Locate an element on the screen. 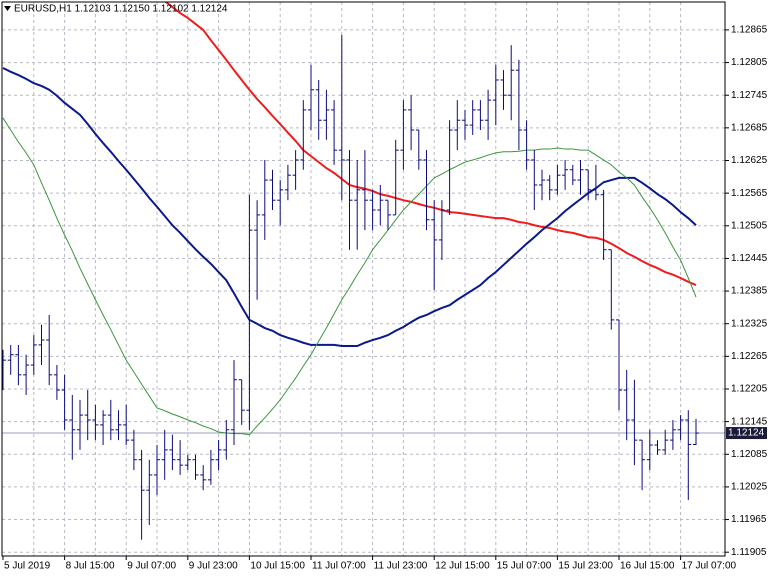 The width and height of the screenshot is (768, 576). symbol-icon is located at coordinates (7, 8).